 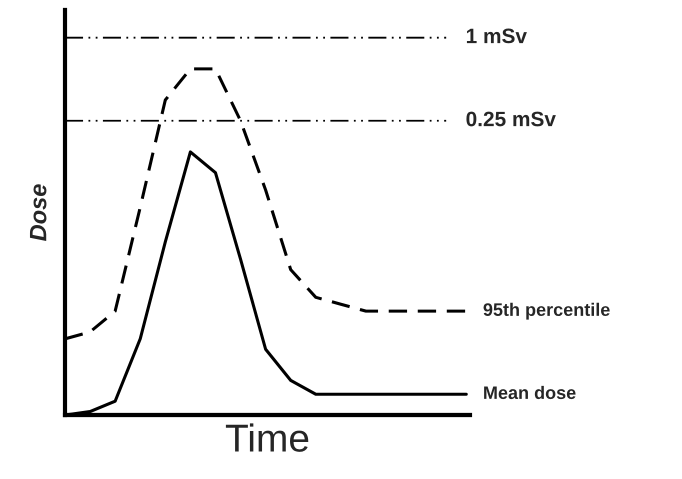 What do you see at coordinates (511, 119) in the screenshot?
I see `ref-line-label: 0.25 mSv` at bounding box center [511, 119].